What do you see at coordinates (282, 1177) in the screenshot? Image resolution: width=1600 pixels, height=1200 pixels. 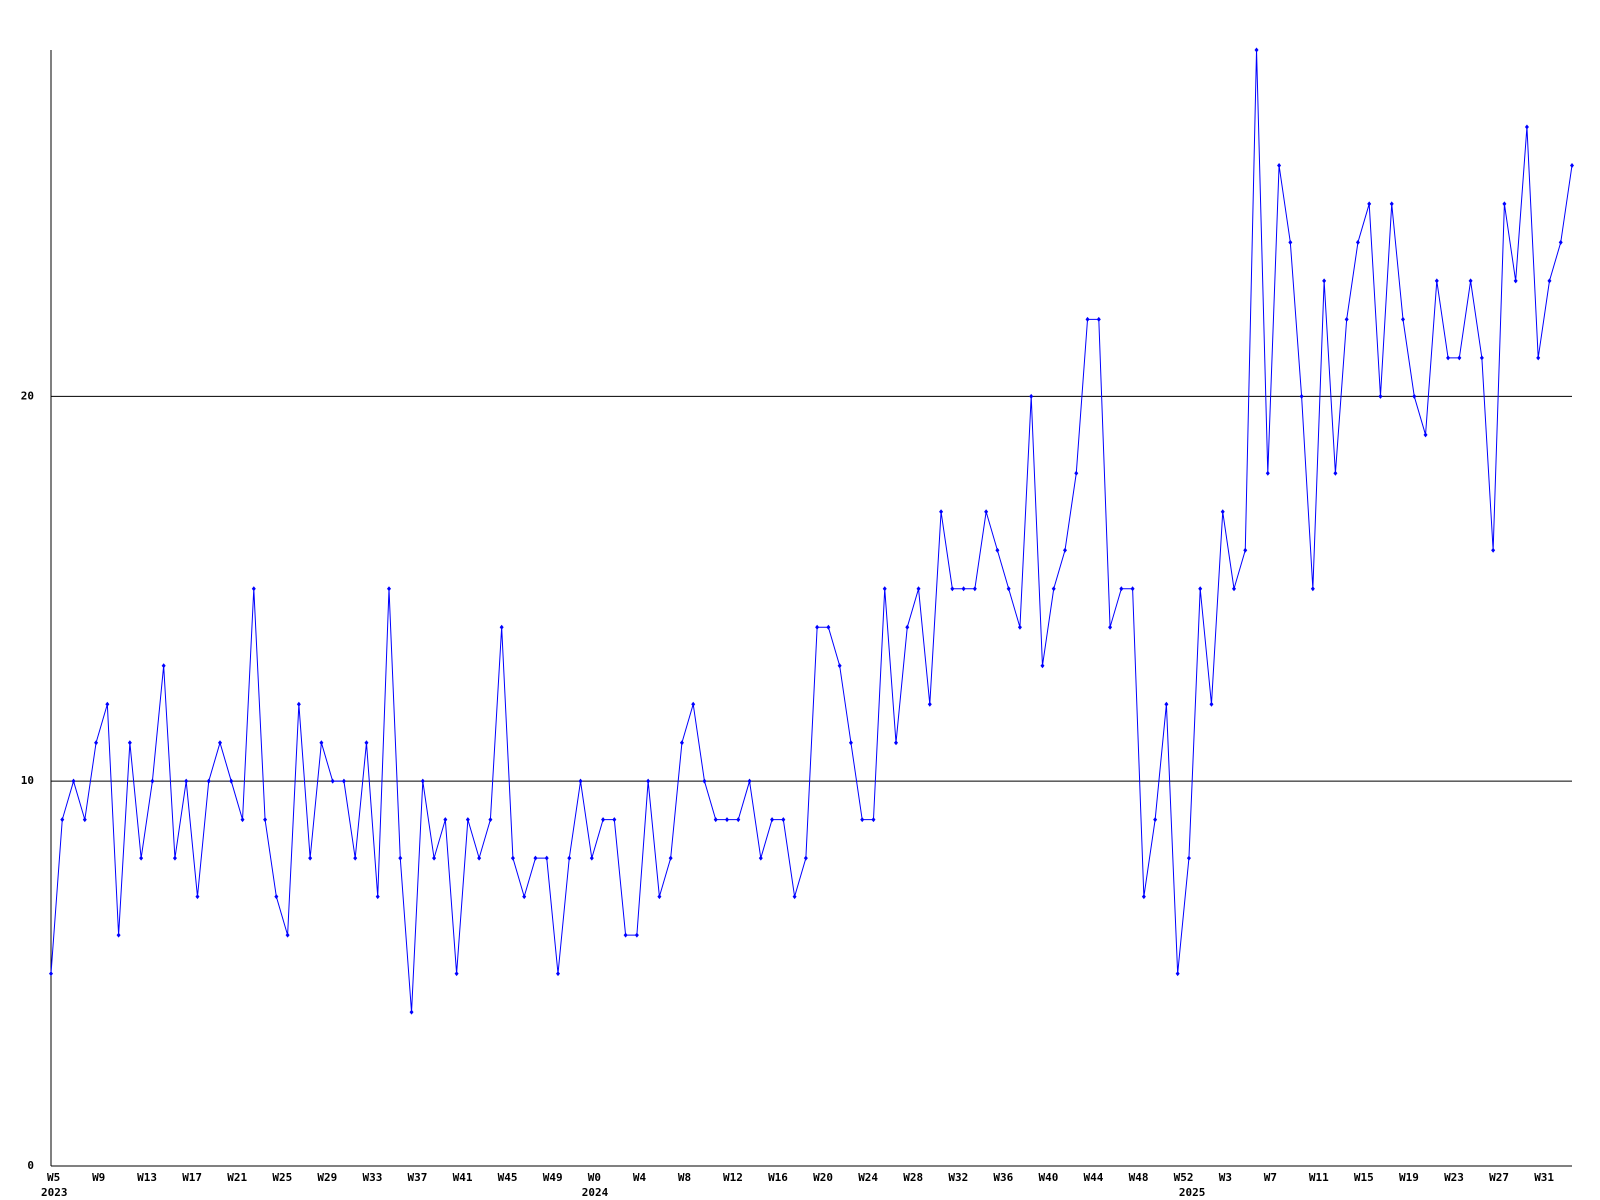 I see `x-tick-label: W25` at bounding box center [282, 1177].